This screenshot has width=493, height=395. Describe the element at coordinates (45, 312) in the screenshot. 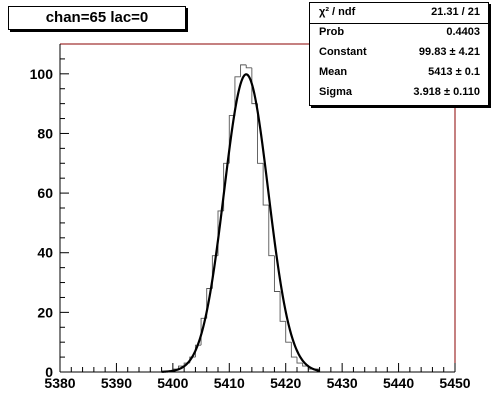

I see `y-tick-label: 20` at that location.